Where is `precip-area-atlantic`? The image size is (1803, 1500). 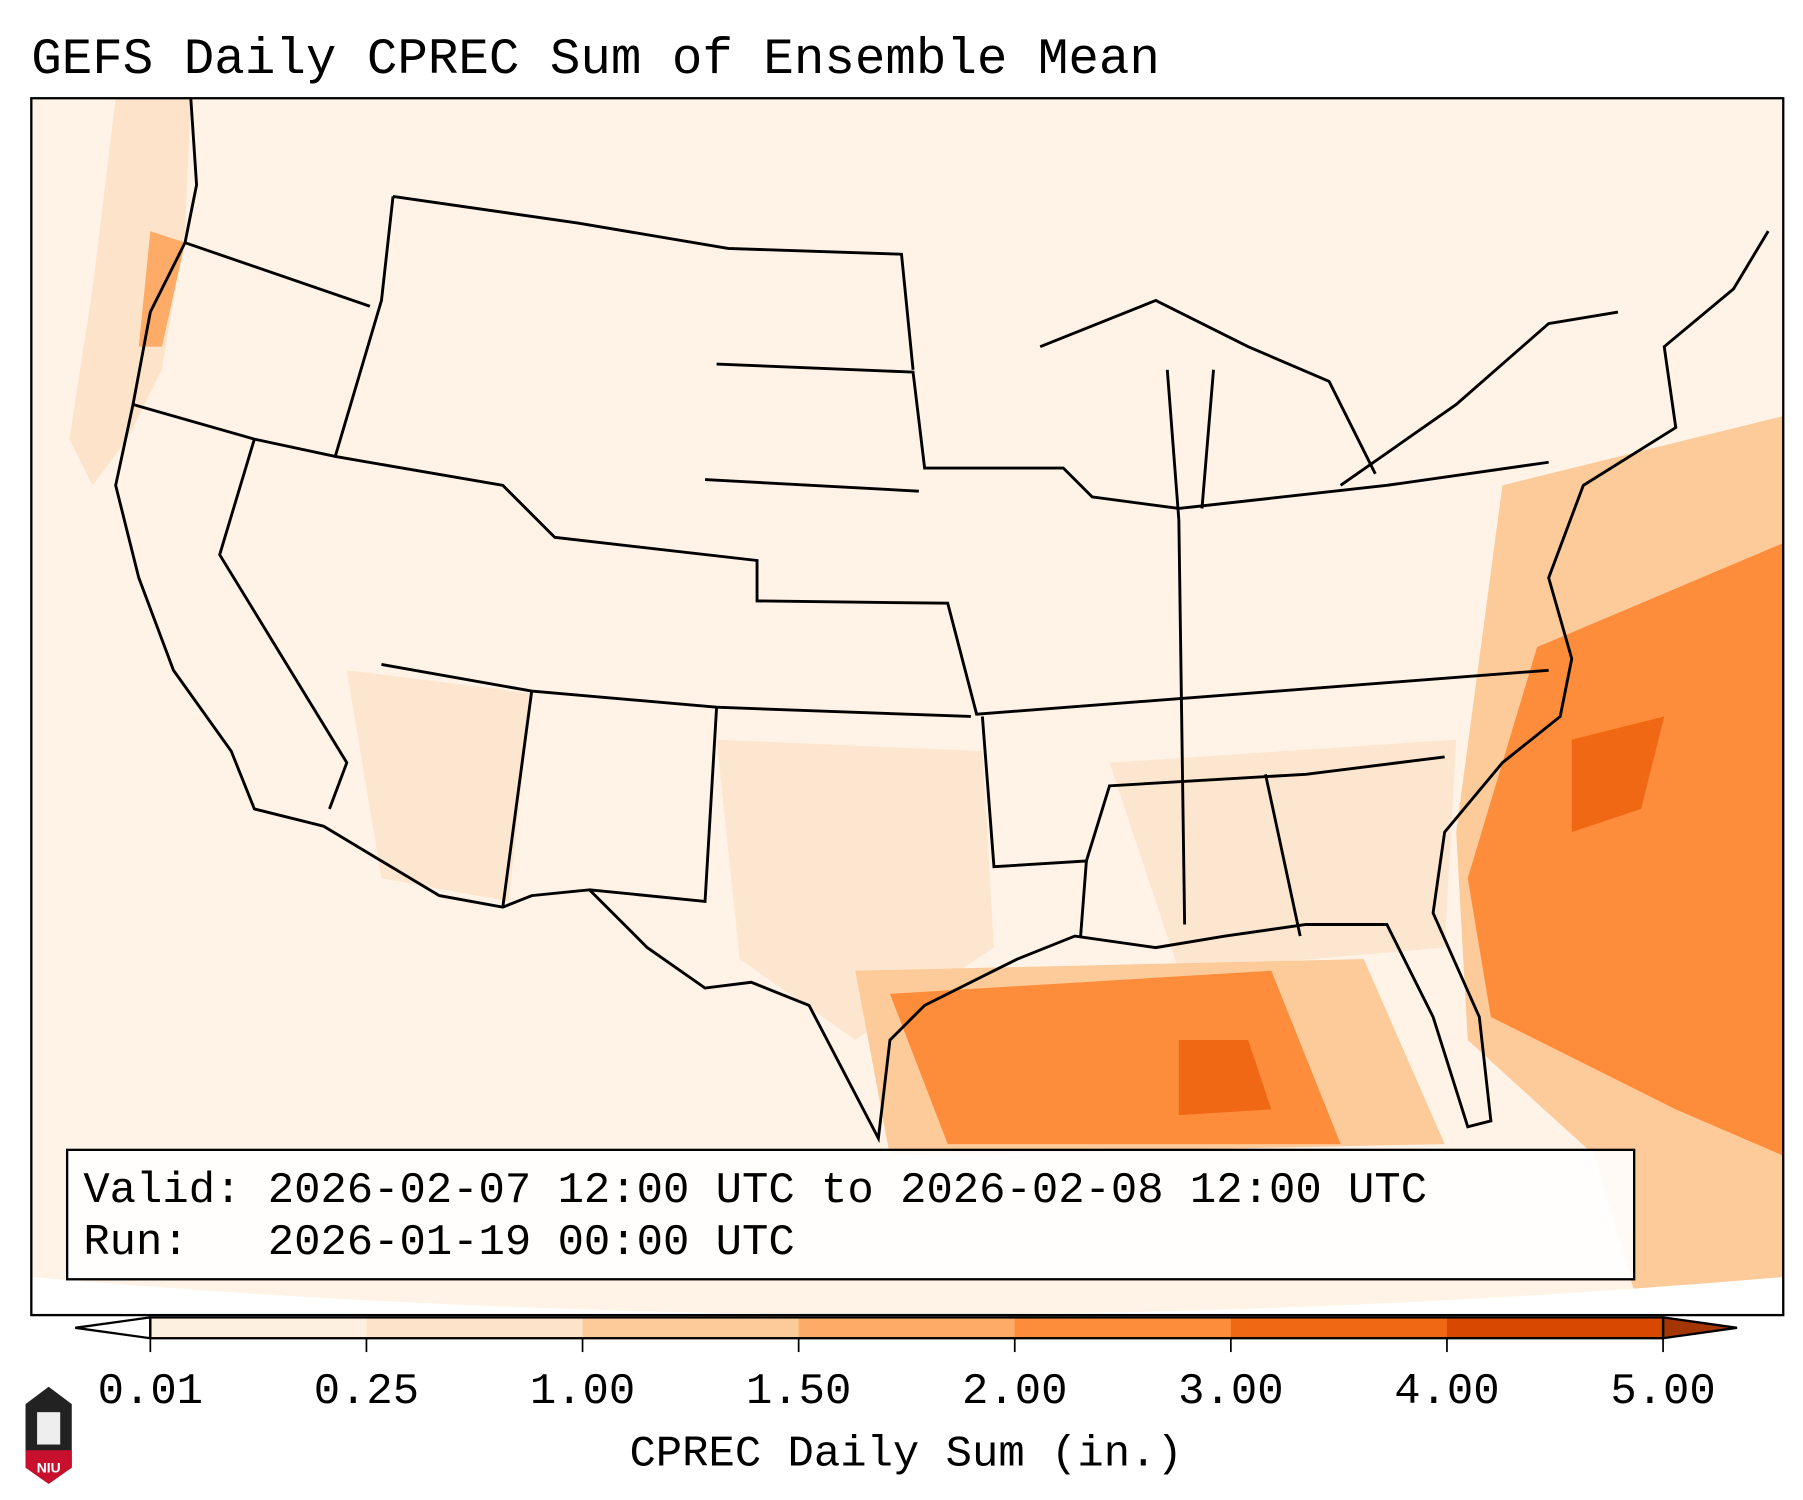 precip-area-atlantic is located at coordinates (1625, 849).